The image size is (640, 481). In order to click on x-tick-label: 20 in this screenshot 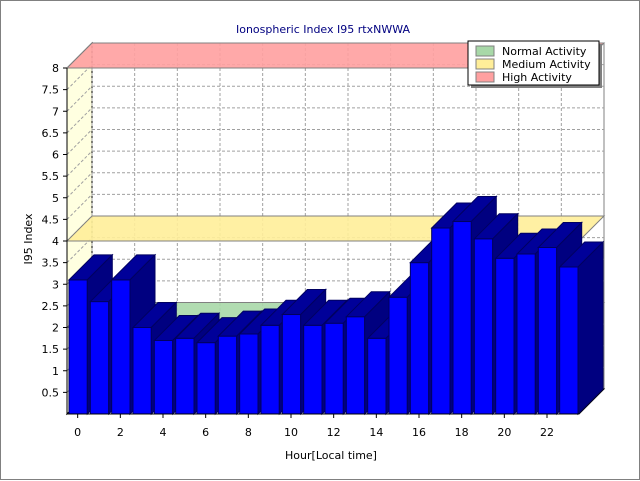, I will do `click(504, 432)`.